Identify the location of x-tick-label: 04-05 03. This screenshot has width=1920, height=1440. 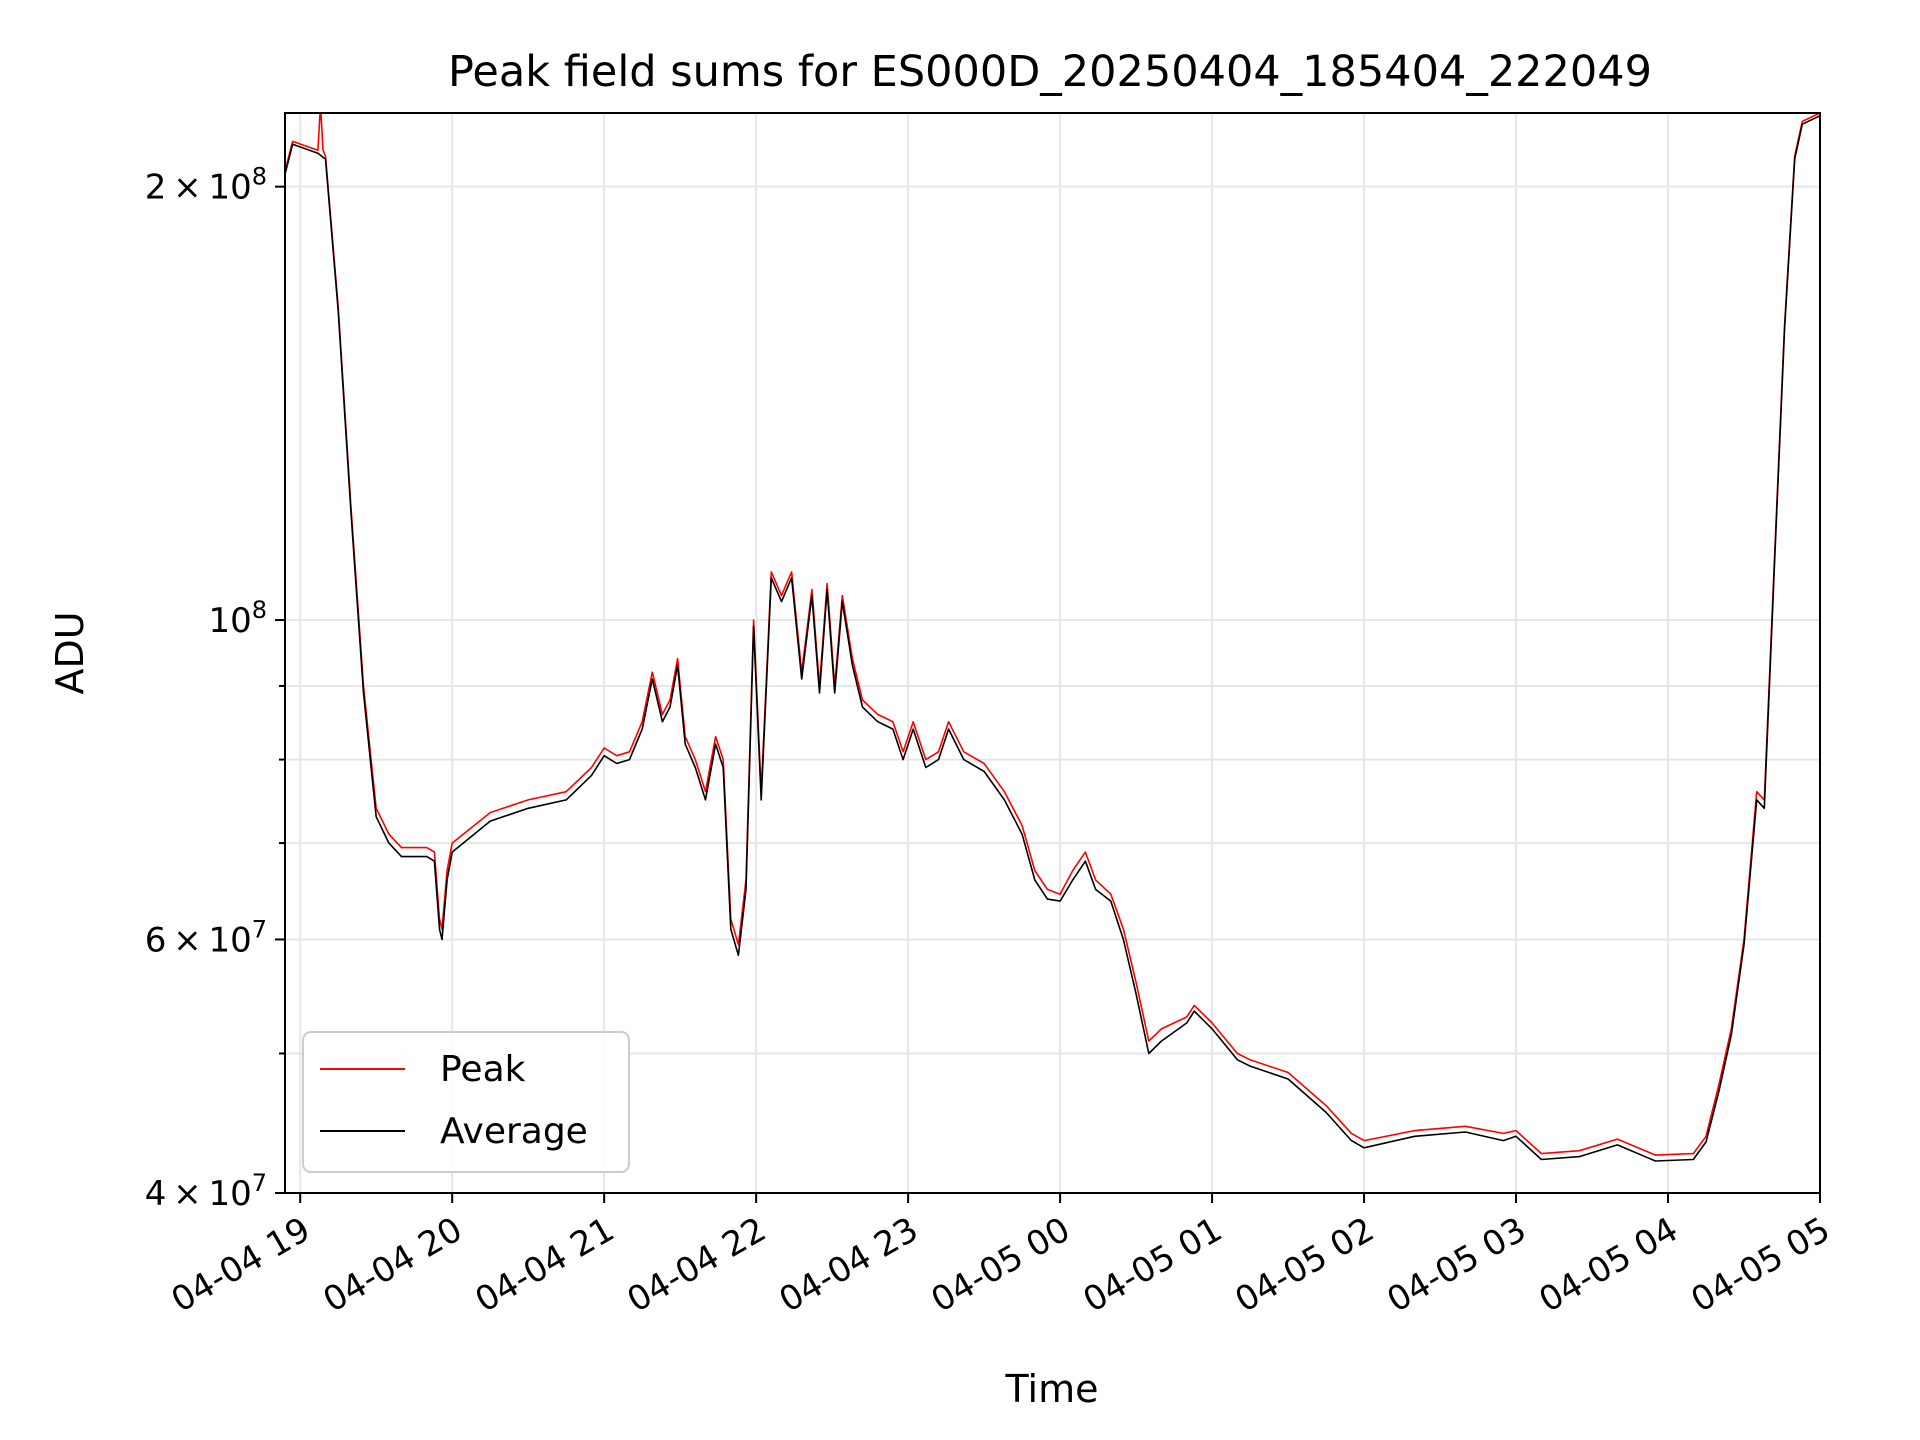
(1457, 1265).